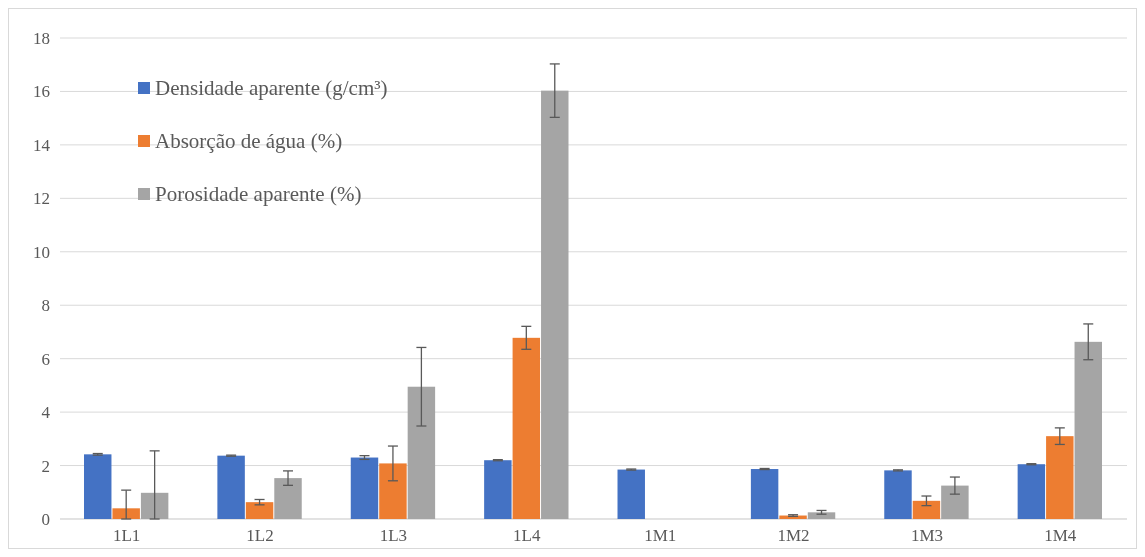 The width and height of the screenshot is (1145, 557). What do you see at coordinates (45, 306) in the screenshot?
I see `y-tick-label: 8` at bounding box center [45, 306].